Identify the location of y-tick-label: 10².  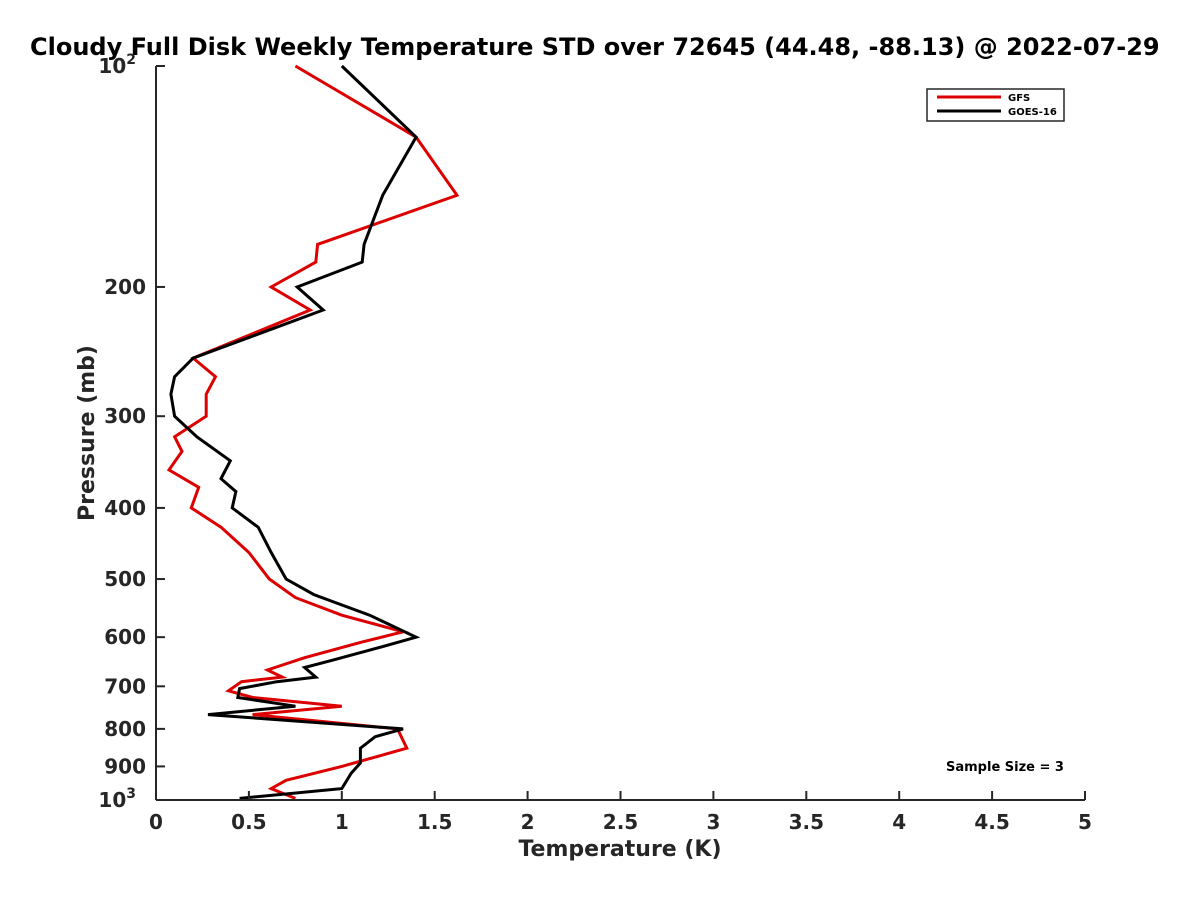
(117, 65).